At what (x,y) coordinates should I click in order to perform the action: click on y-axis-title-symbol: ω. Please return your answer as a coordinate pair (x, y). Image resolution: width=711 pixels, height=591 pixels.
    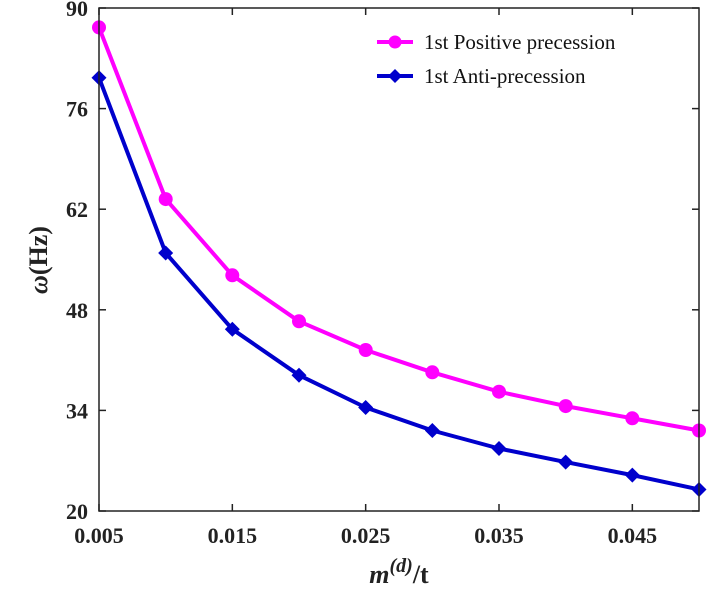
    Looking at the image, I should click on (38, 284).